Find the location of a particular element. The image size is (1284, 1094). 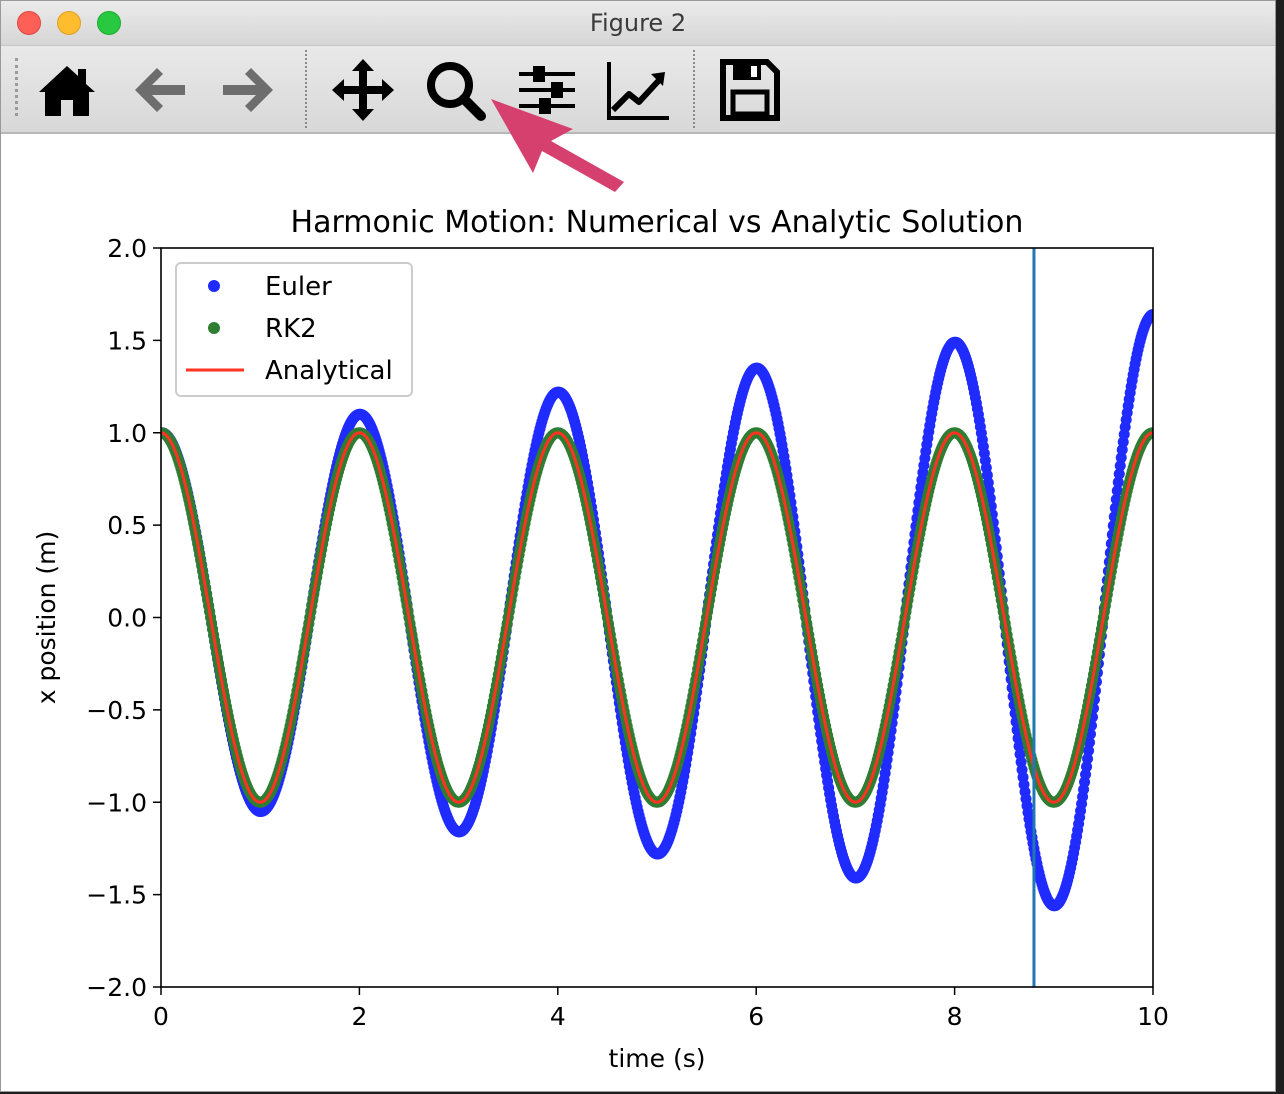

zoom-button is located at coordinates (455, 90).